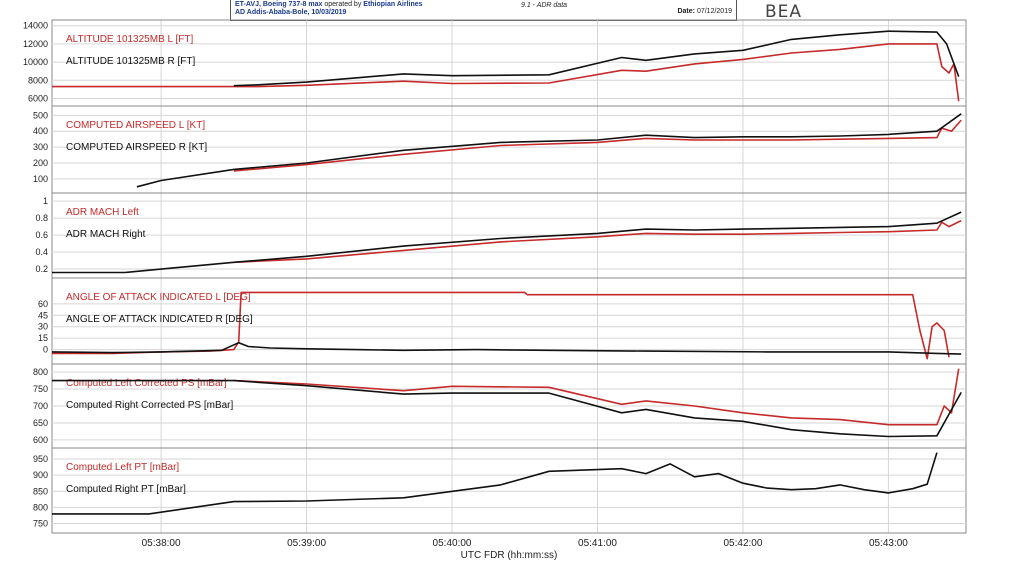 The height and width of the screenshot is (568, 1024). What do you see at coordinates (393, 4) in the screenshot?
I see `airline-label: Ethiopian Airlines` at bounding box center [393, 4].